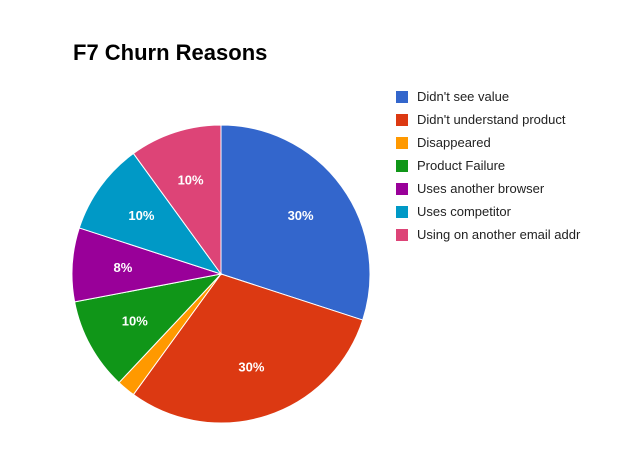 This screenshot has height=457, width=624. I want to click on pie-slice-product-failure, so click(148, 328).